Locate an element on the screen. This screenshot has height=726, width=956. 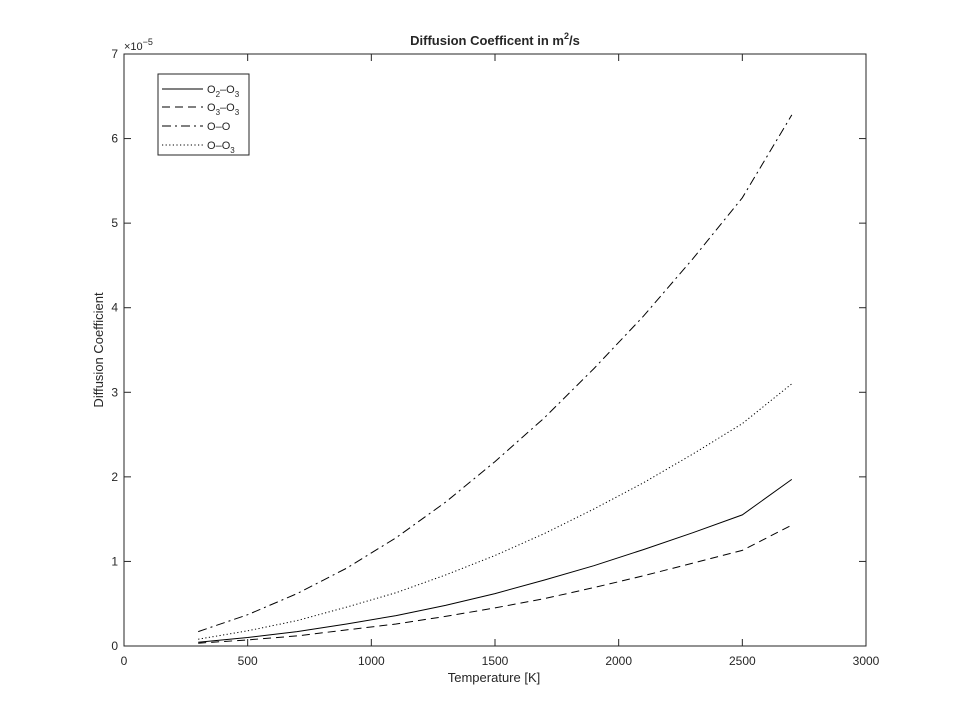
y-tick-label: 7 is located at coordinates (114, 54).